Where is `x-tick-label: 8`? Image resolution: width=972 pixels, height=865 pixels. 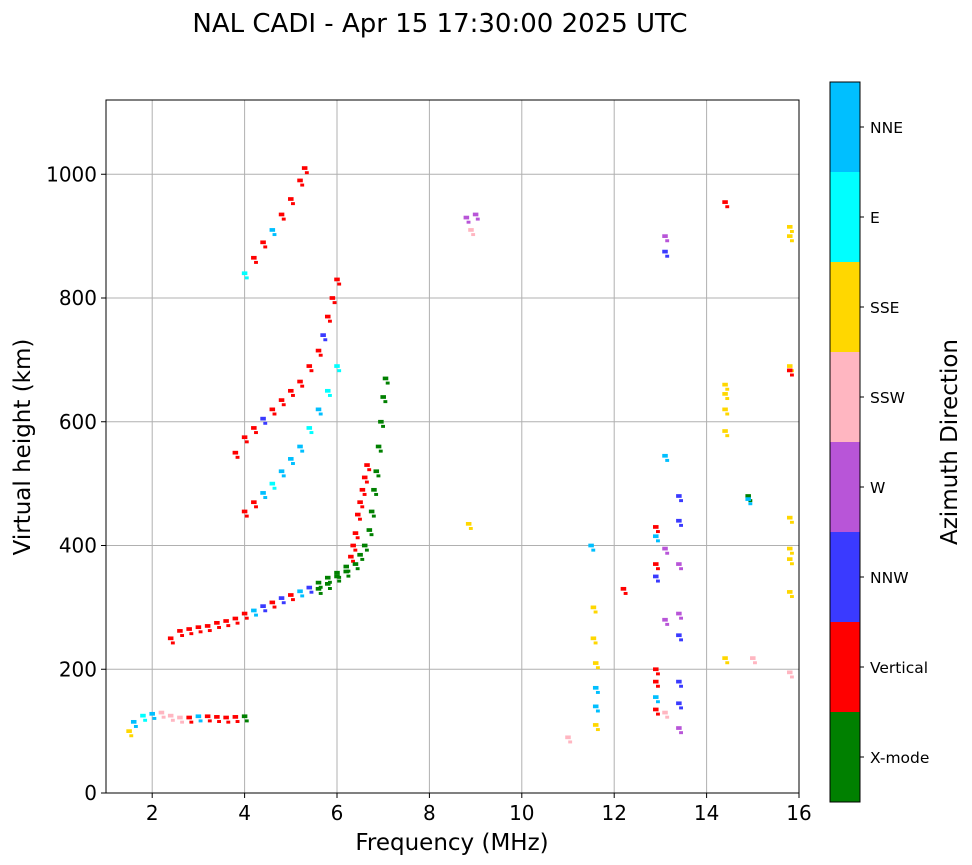
x-tick-label: 8 is located at coordinates (429, 813).